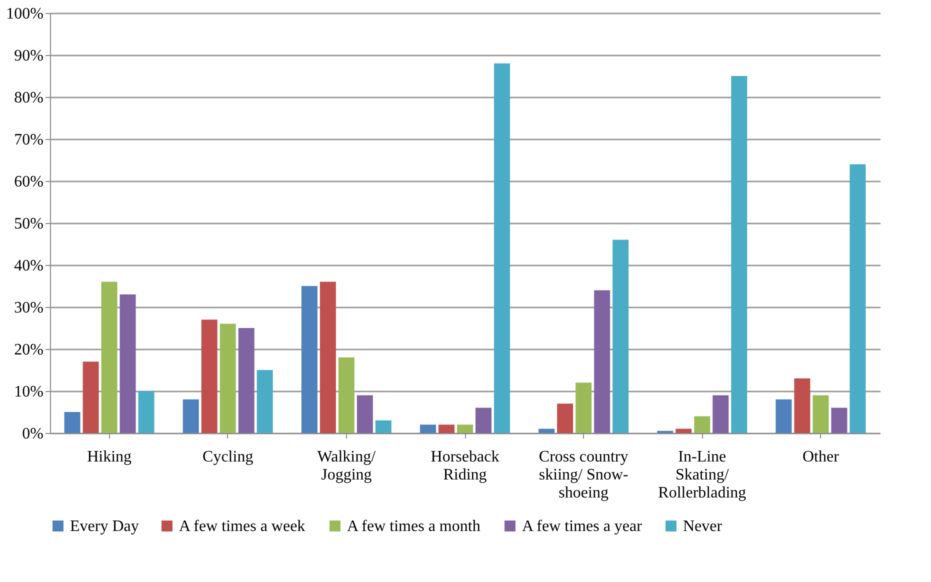 The height and width of the screenshot is (582, 931). What do you see at coordinates (33, 434) in the screenshot?
I see `y-tick-label: 0%` at bounding box center [33, 434].